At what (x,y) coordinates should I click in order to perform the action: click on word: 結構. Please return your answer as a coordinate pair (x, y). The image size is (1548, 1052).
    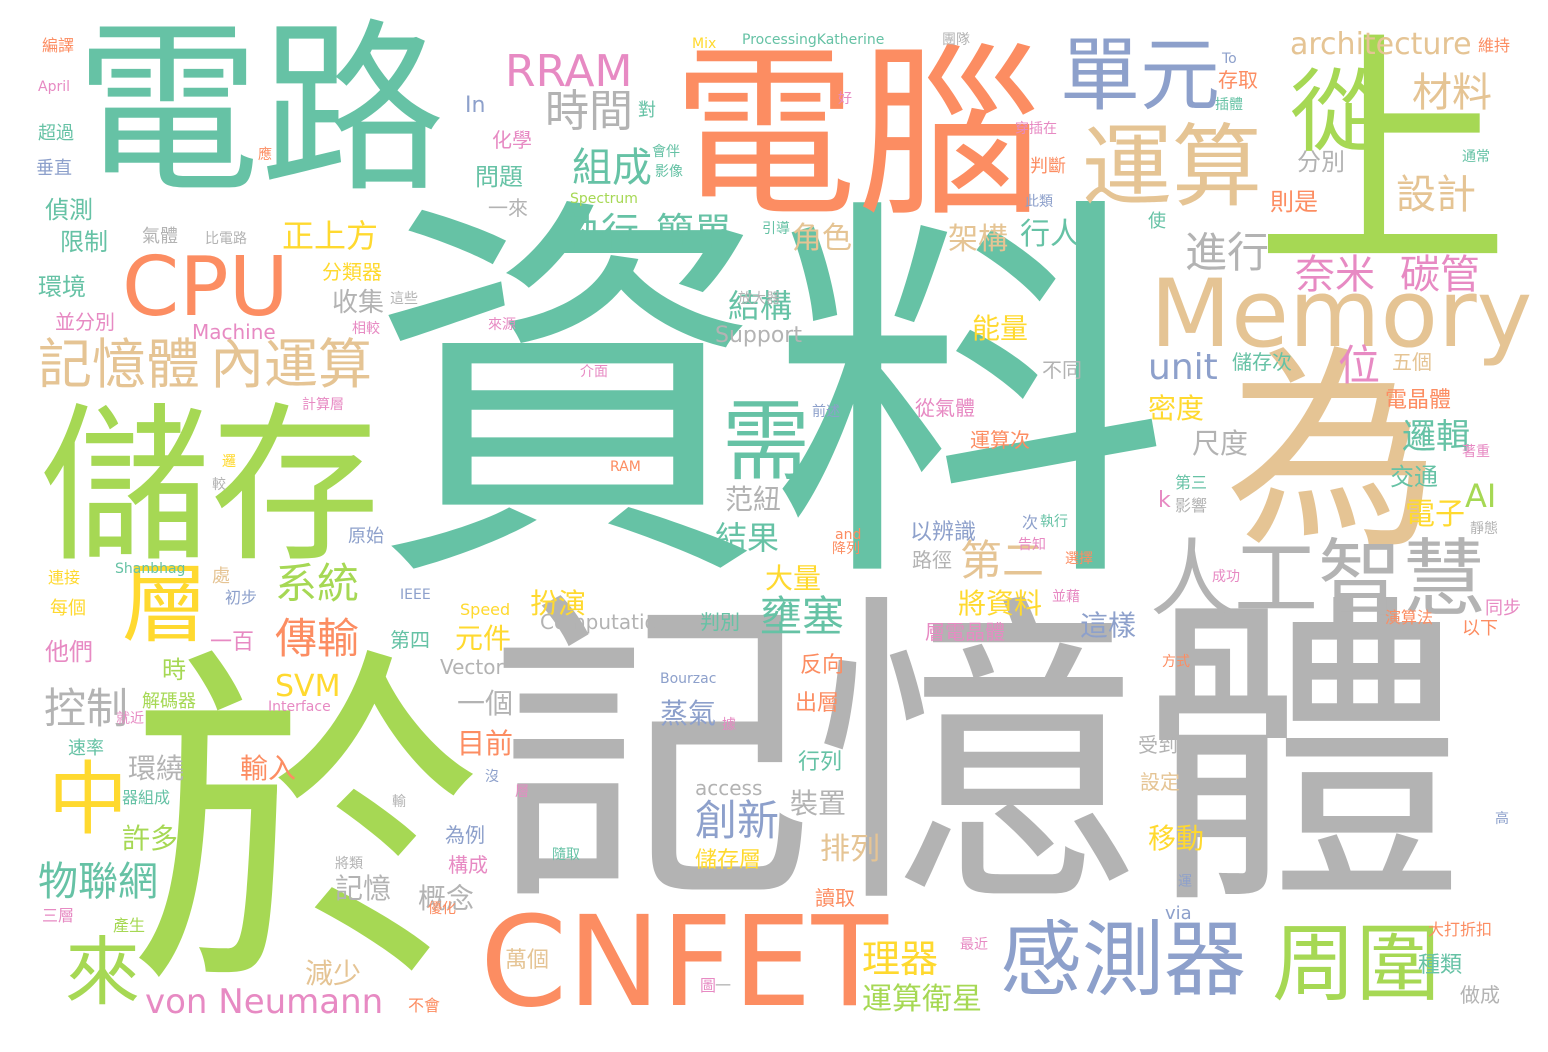
    Looking at the image, I should click on (760, 306).